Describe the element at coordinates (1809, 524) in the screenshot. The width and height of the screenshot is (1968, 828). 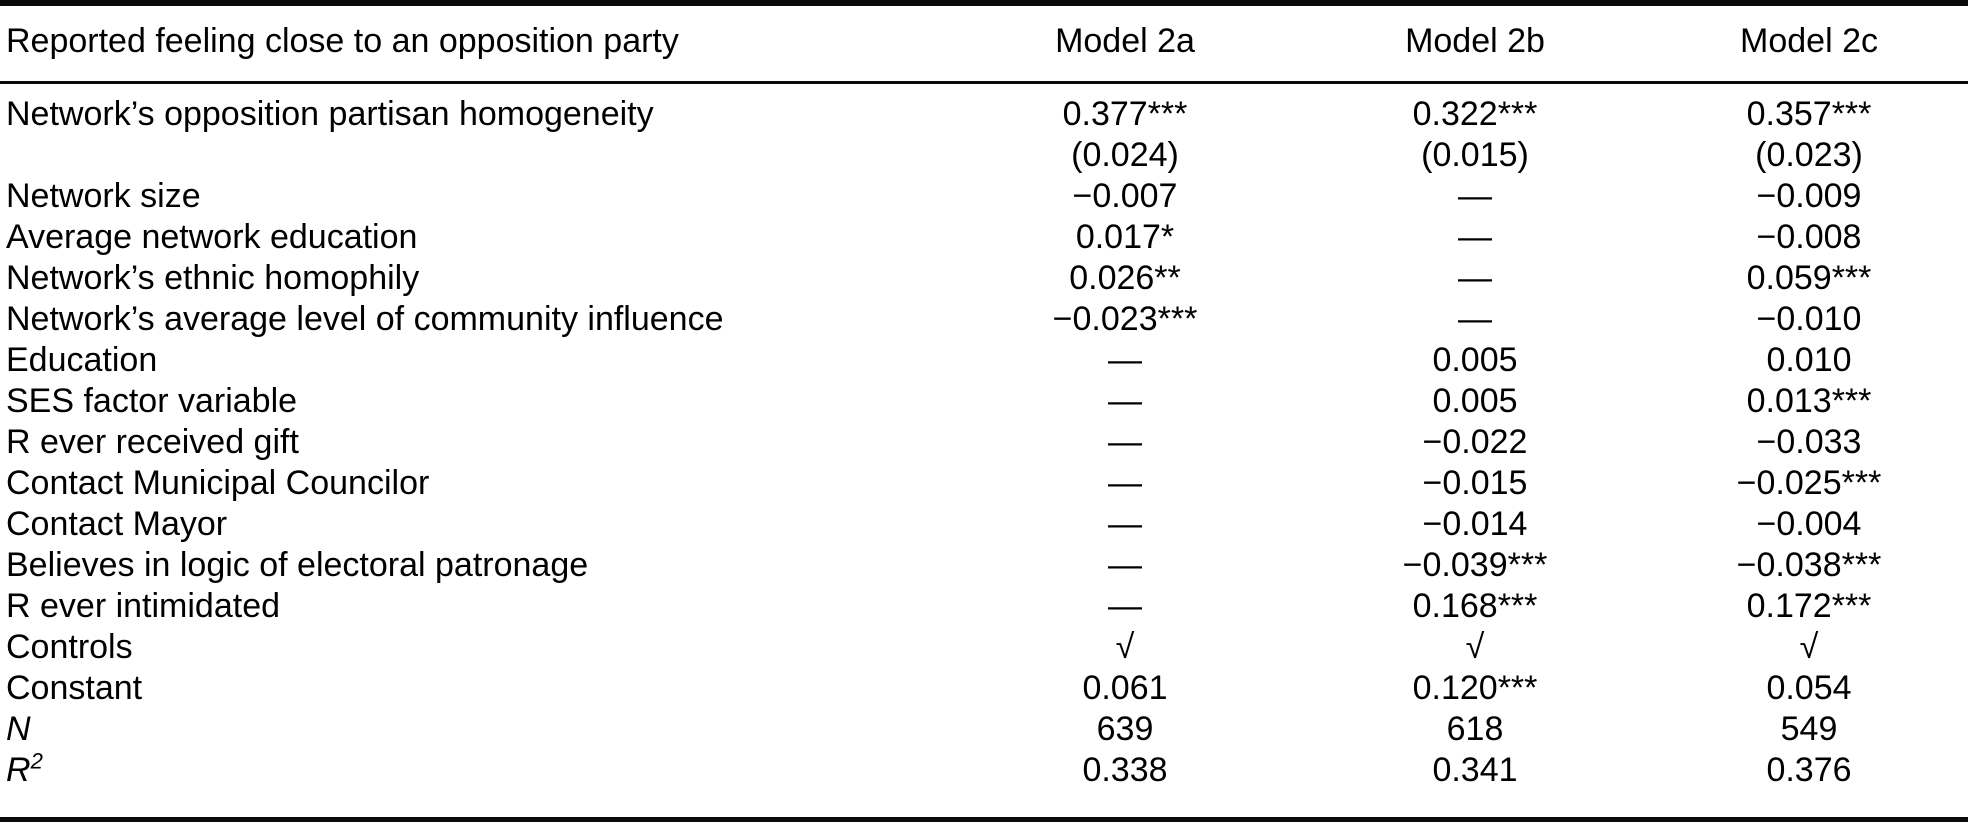
I see `cell-model-2c: −0.004` at that location.